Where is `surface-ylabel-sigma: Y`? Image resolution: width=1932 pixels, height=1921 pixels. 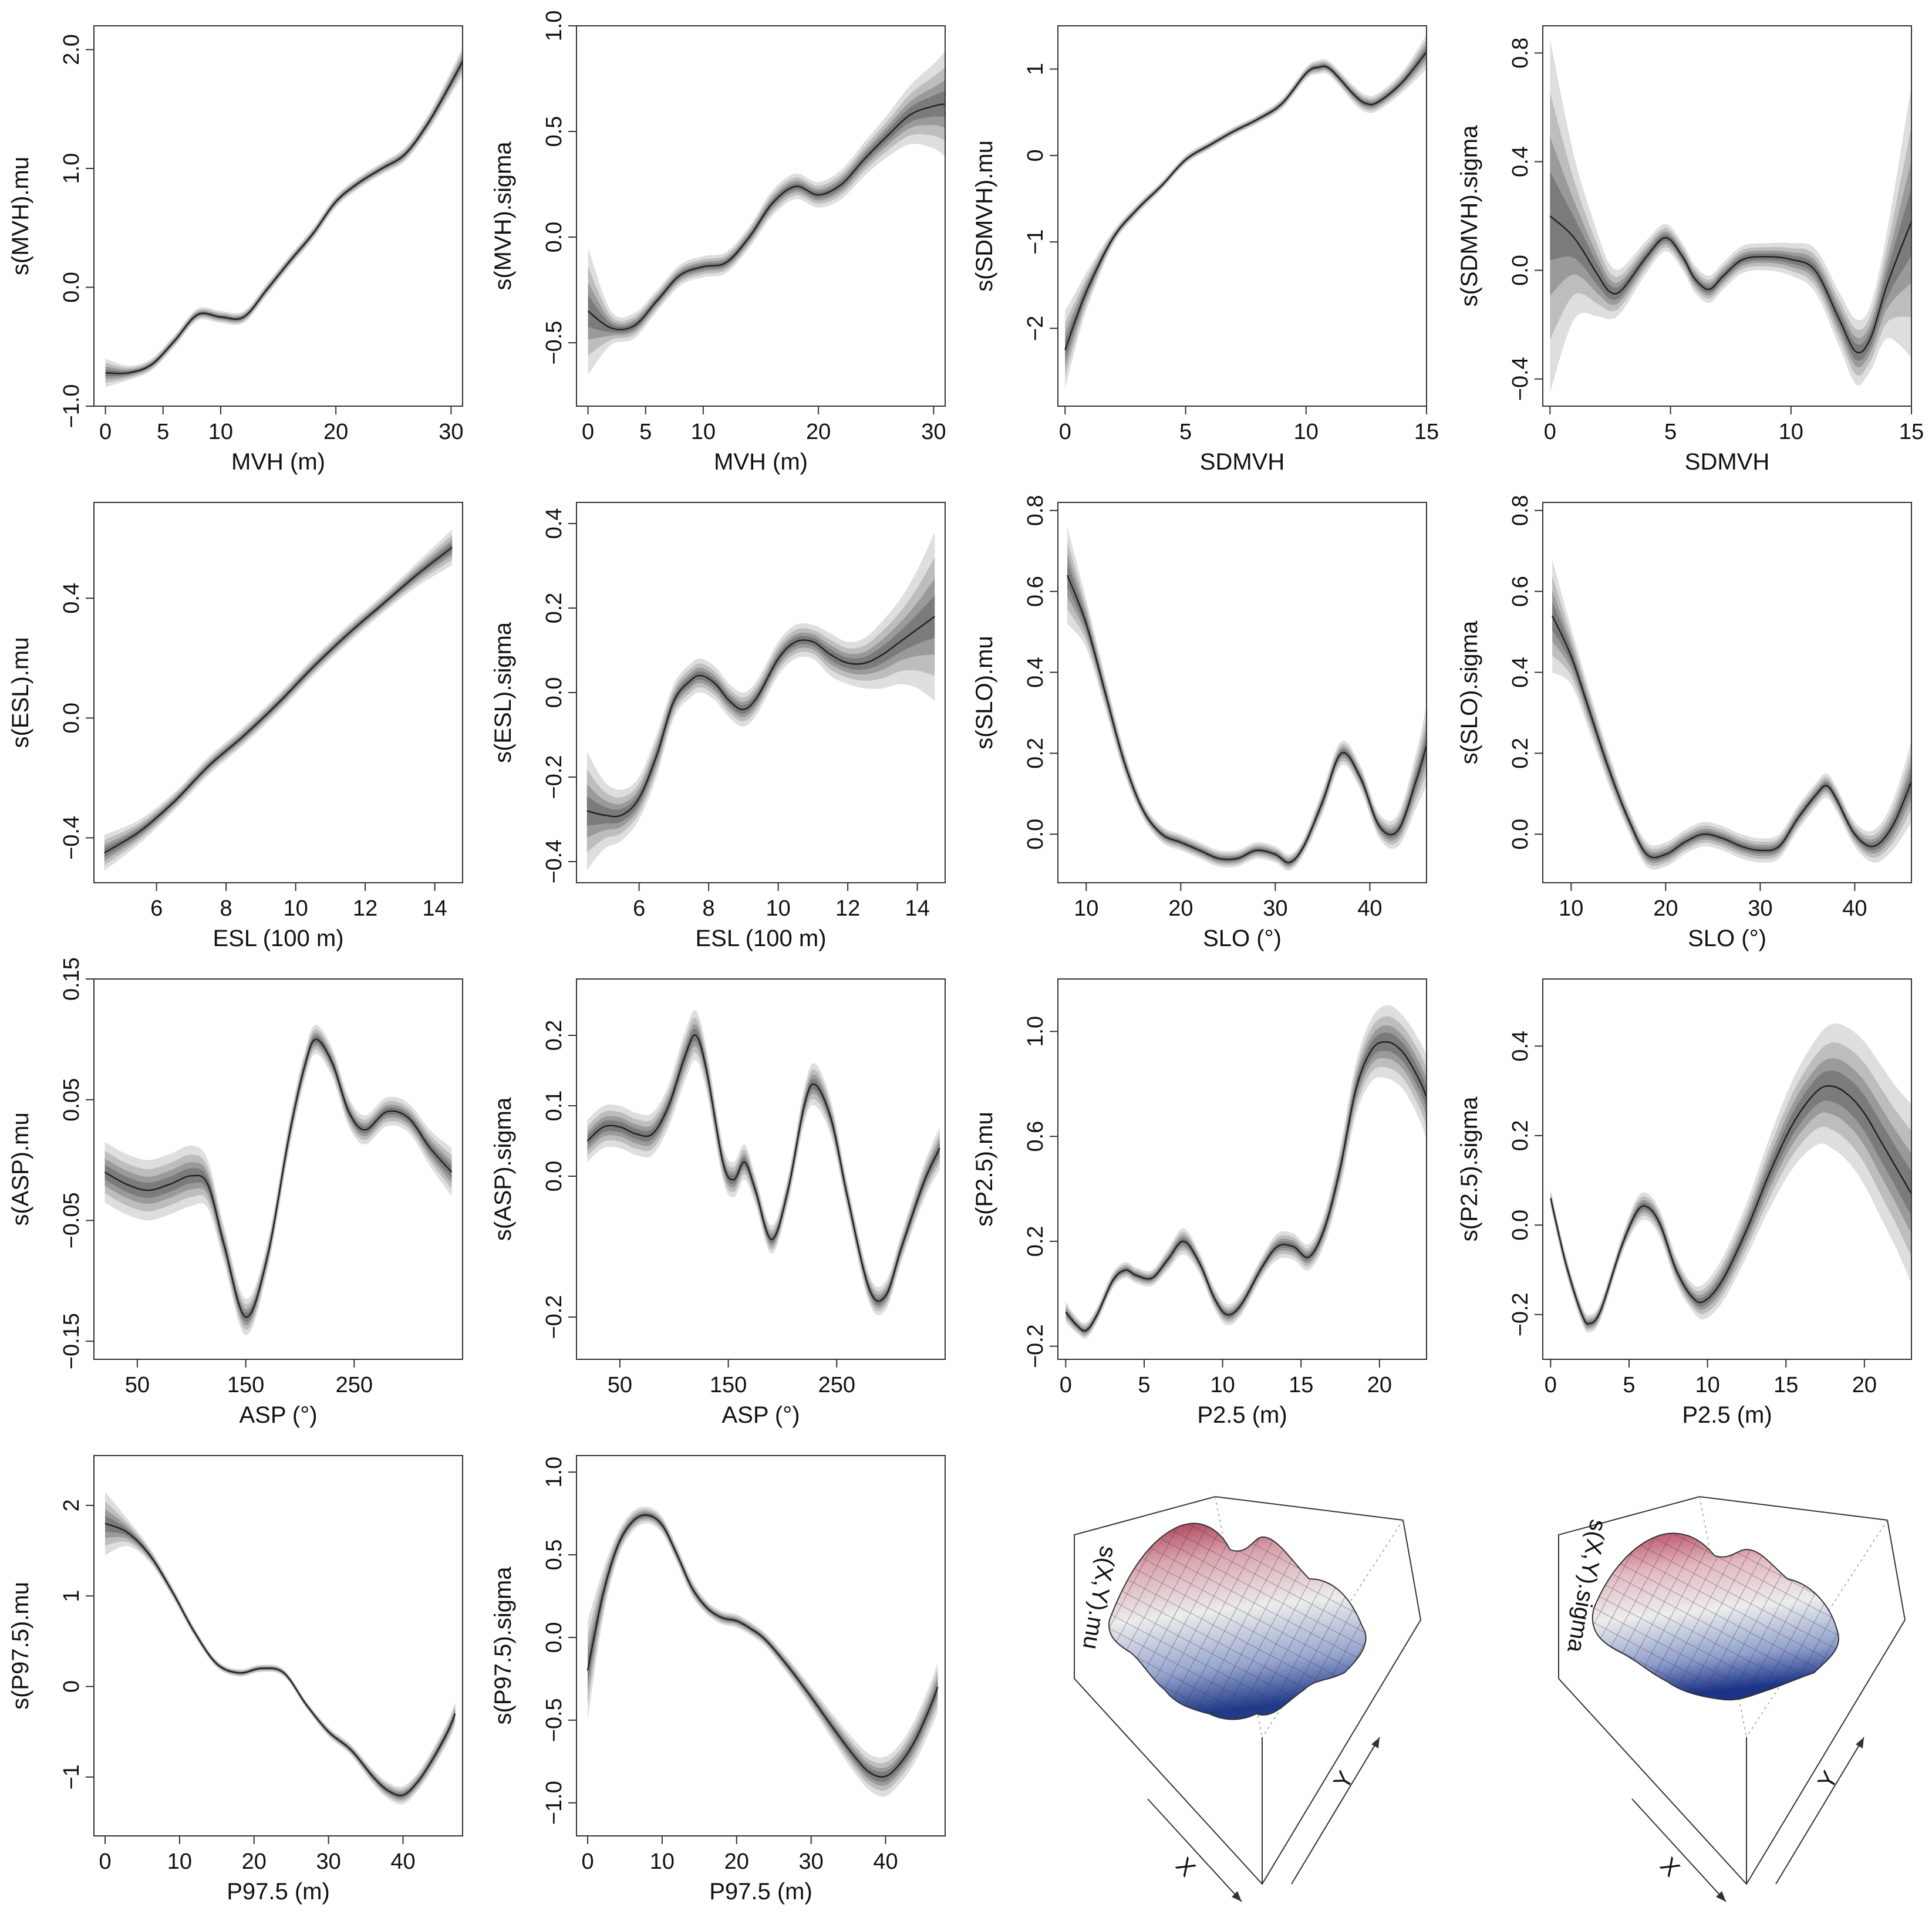 surface-ylabel-sigma: Y is located at coordinates (1828, 1781).